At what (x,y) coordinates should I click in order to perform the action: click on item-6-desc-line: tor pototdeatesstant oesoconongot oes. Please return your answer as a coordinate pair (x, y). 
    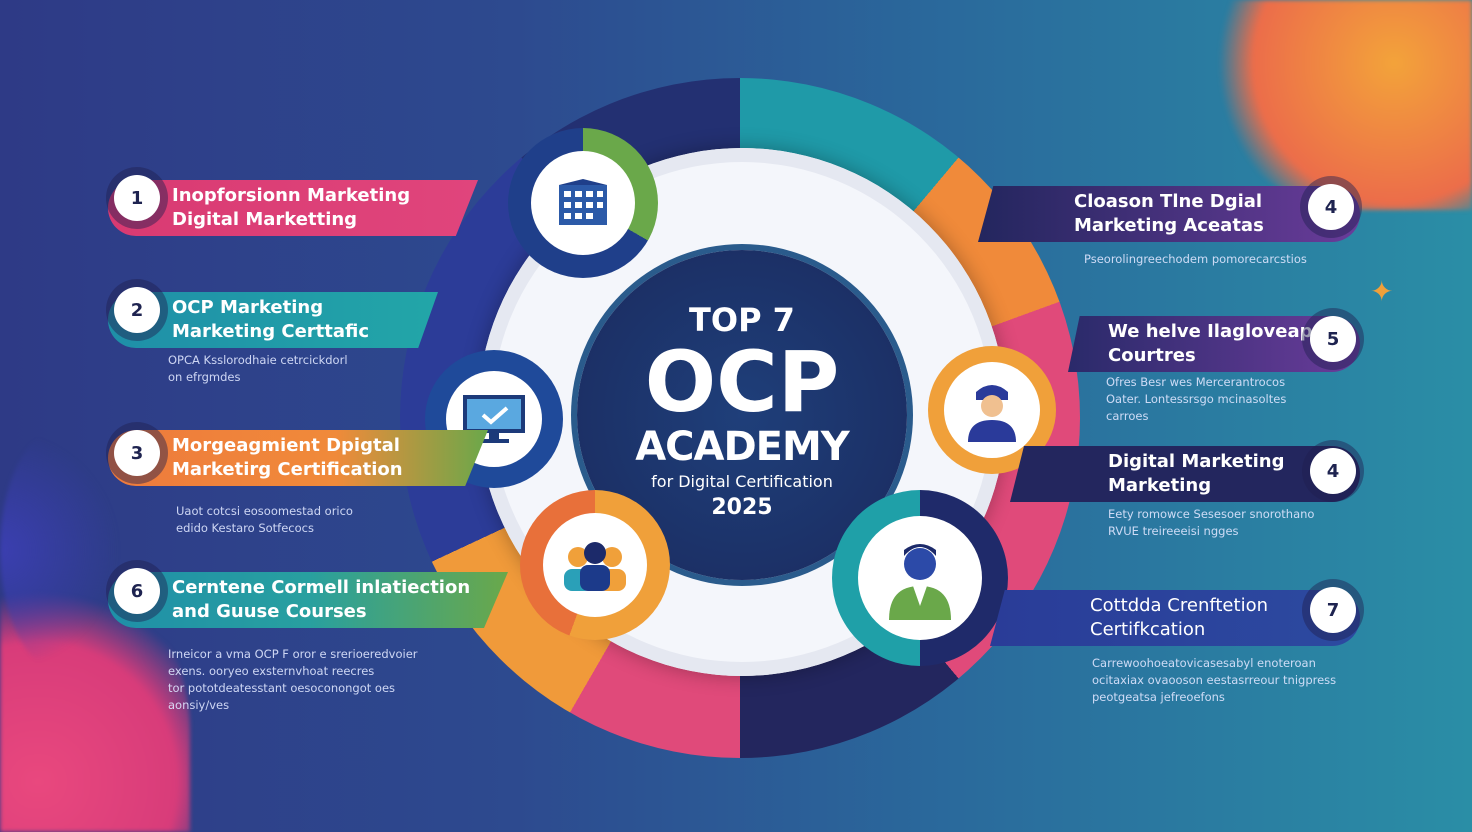
    Looking at the image, I should click on (282, 688).